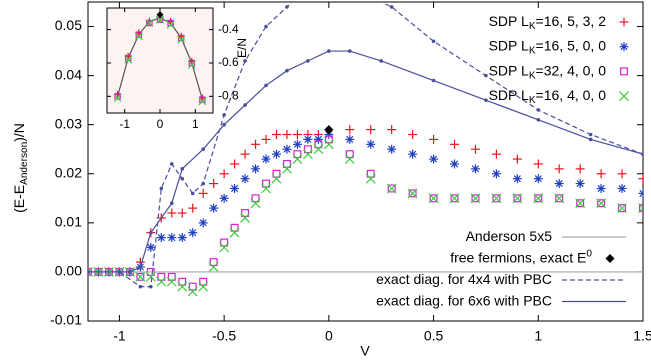 Image resolution: width=651 pixels, height=362 pixels. Describe the element at coordinates (559, 46) in the screenshot. I see `legend-entry: SDP LK=16, 5, 0, 0` at that location.